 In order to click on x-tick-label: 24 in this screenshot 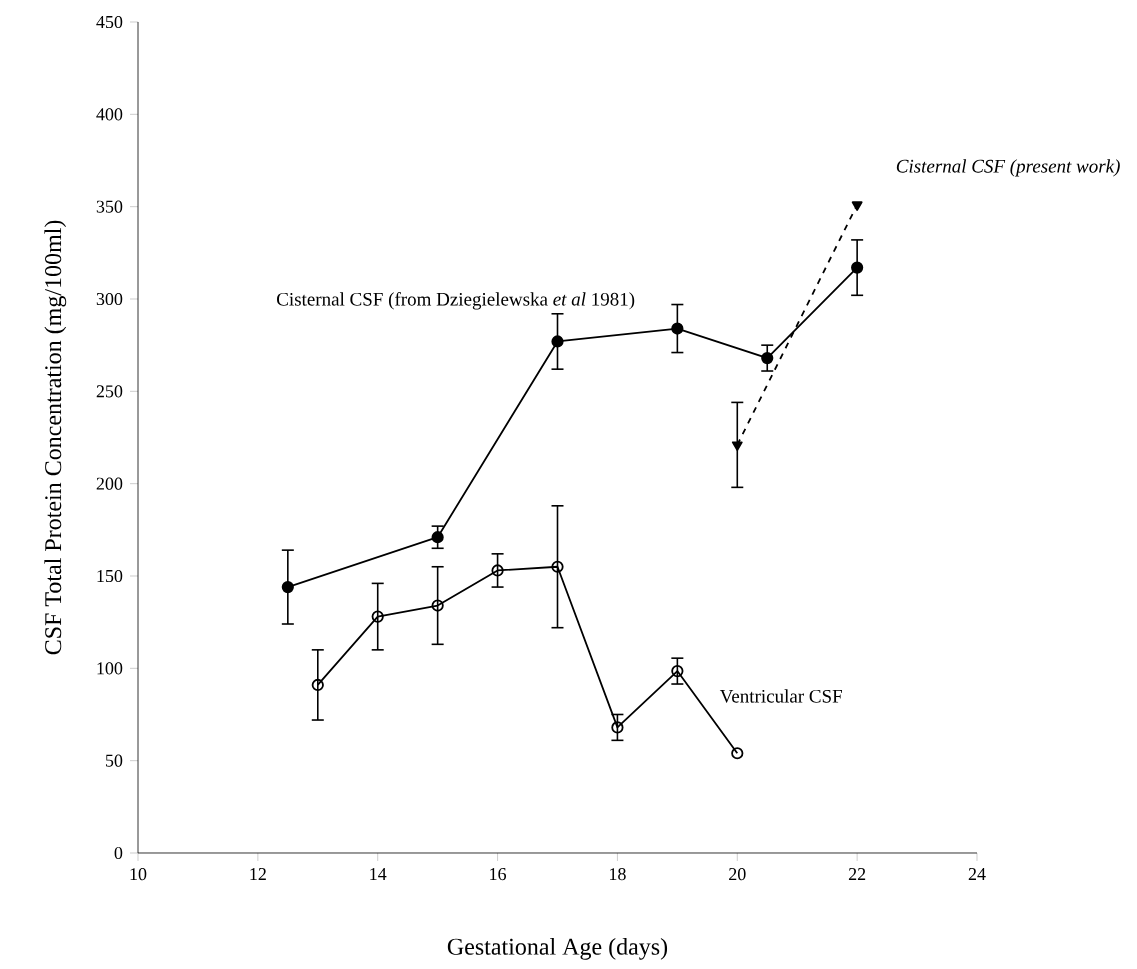, I will do `click(977, 874)`.